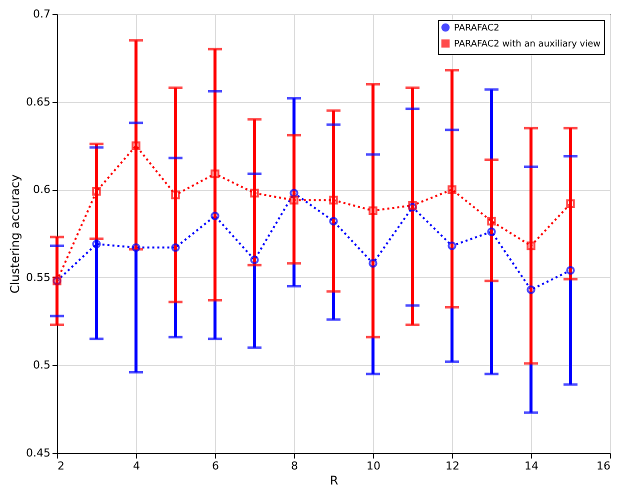  I want to click on y-tick-label: 0.5, so click(41, 365).